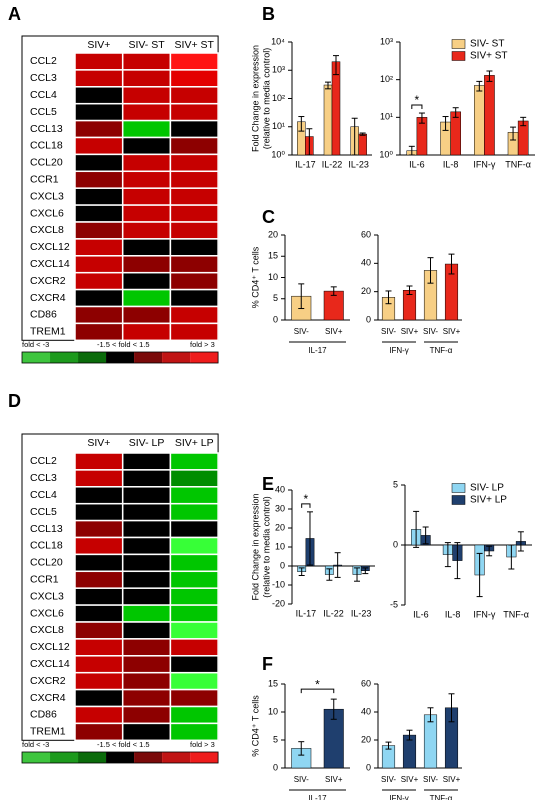 The height and width of the screenshot is (800, 547). What do you see at coordinates (417, 164) in the screenshot?
I see `x-tick-label: IL-6` at bounding box center [417, 164].